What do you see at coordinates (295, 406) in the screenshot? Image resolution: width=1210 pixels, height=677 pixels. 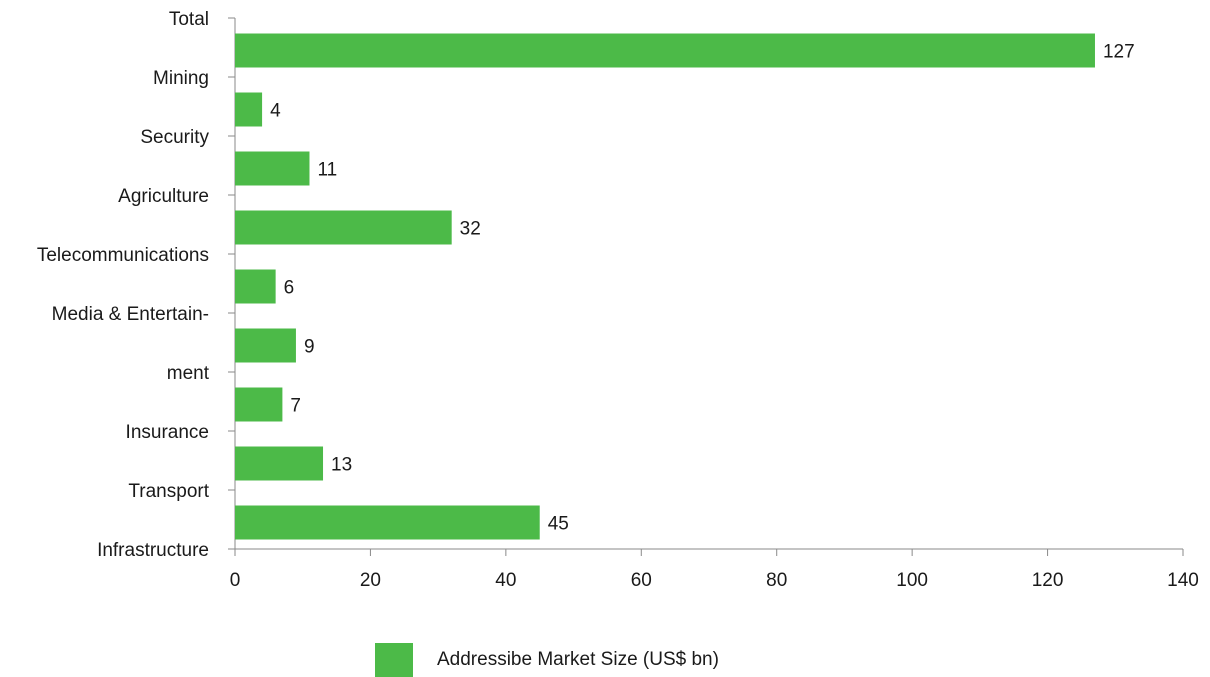 I see `bar-value-label: 7` at bounding box center [295, 406].